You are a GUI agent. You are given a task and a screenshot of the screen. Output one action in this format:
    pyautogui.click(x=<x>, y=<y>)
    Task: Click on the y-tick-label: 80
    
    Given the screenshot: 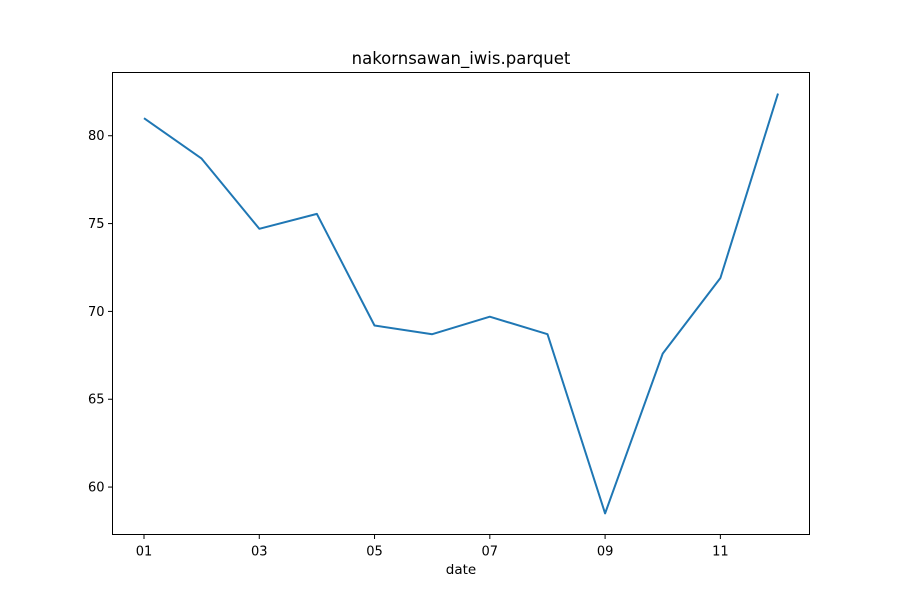 What is the action you would take?
    pyautogui.click(x=96, y=136)
    